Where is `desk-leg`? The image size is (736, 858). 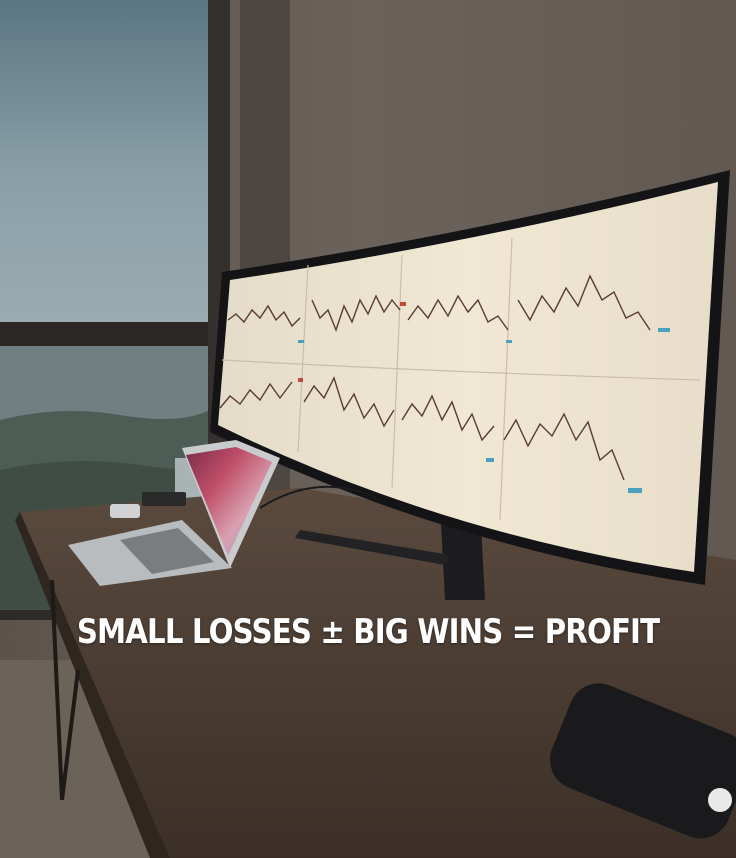
desk-leg is located at coordinates (57, 690).